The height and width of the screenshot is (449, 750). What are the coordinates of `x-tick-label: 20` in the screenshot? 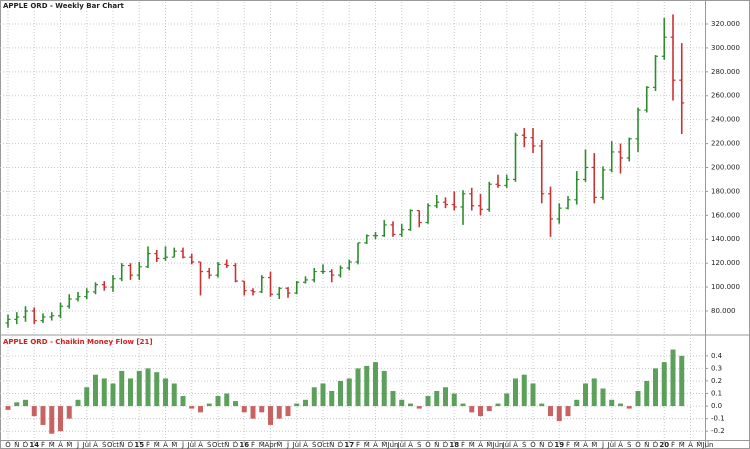 It's located at (664, 445).